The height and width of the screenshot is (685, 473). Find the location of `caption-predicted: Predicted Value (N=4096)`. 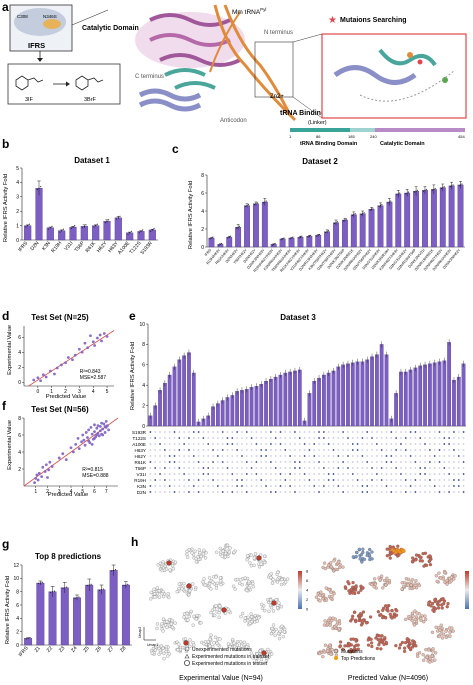

caption-predicted: Predicted Value (N=4096) is located at coordinates (388, 678).